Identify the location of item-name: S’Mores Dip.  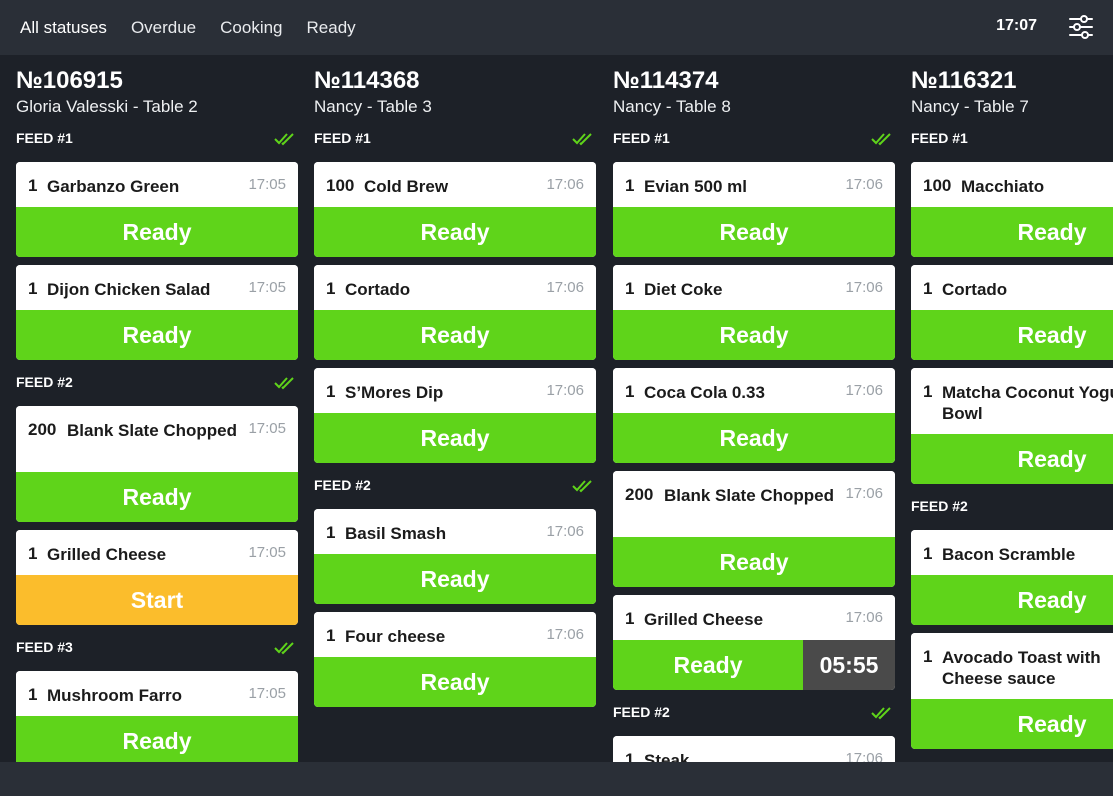
(394, 392).